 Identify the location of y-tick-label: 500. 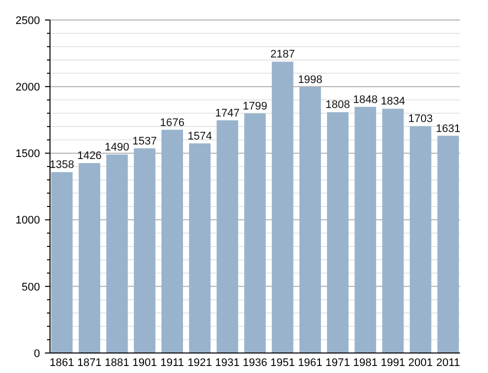
(31, 287).